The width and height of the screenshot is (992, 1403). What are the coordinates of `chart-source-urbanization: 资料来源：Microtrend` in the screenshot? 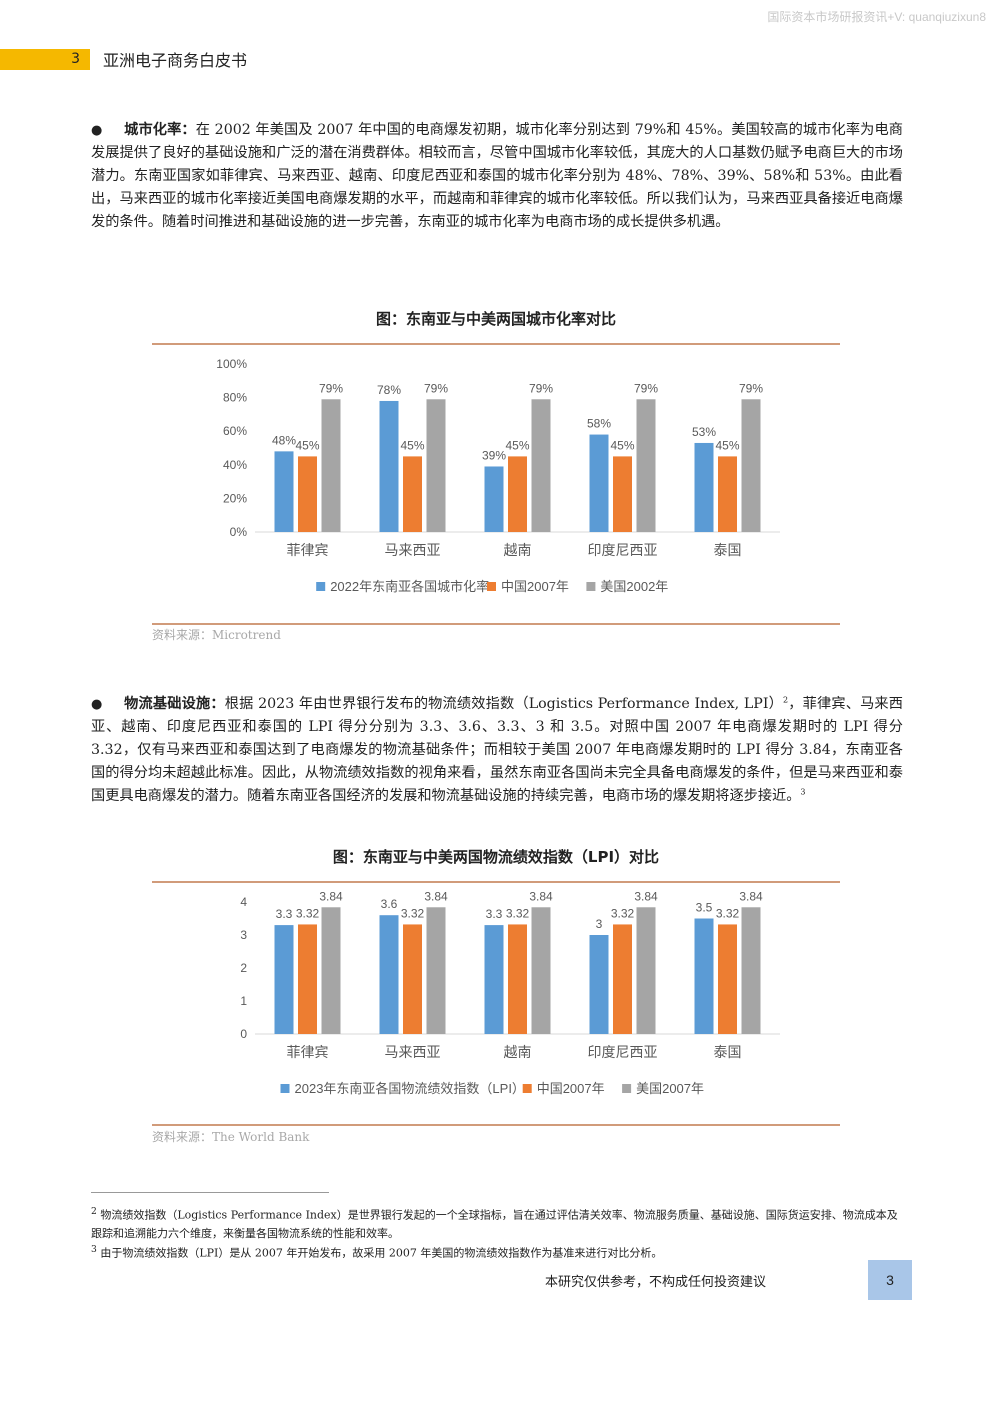 It's located at (216, 635).